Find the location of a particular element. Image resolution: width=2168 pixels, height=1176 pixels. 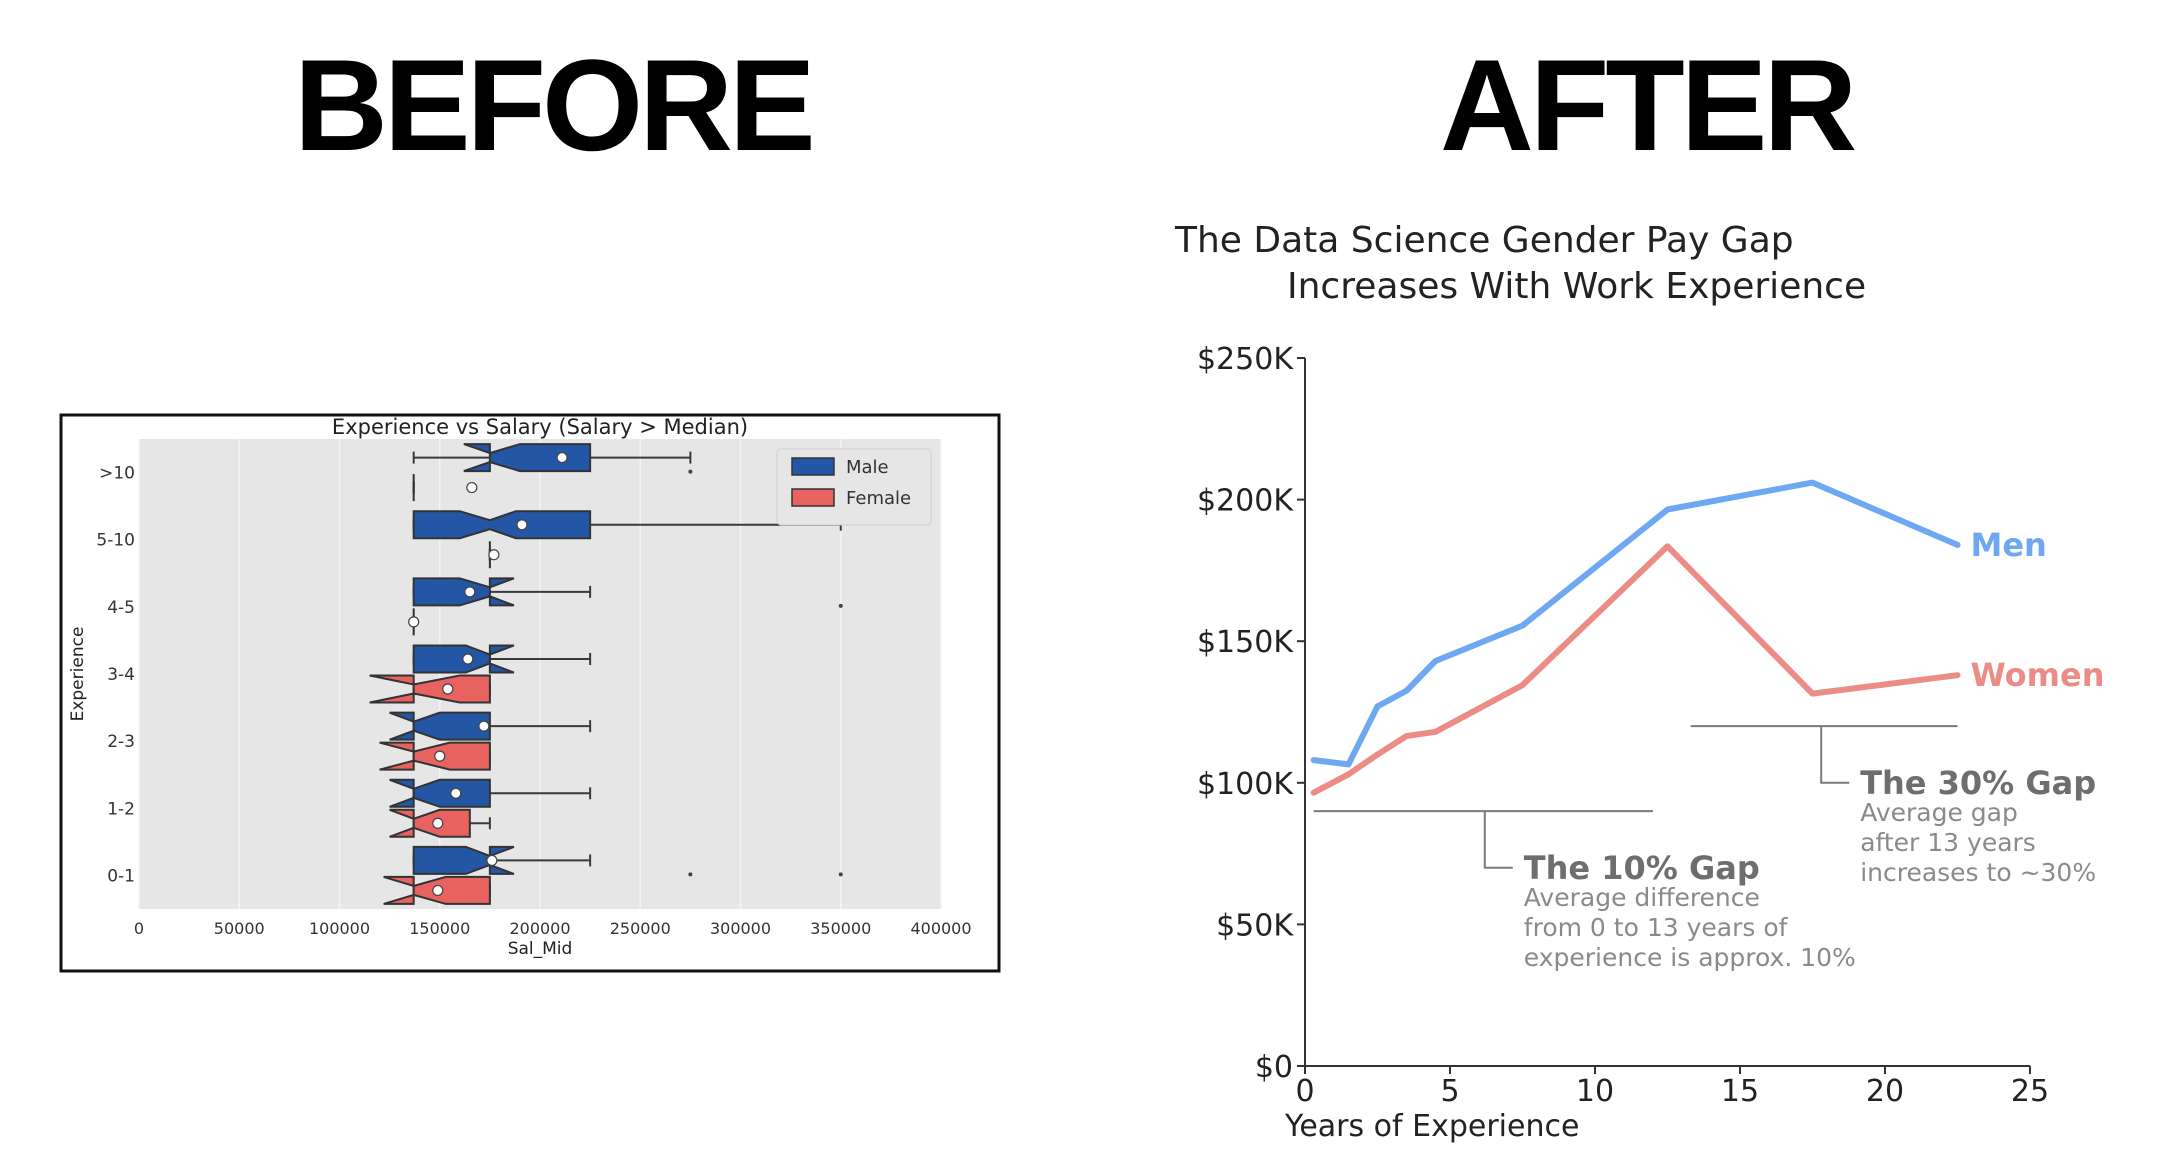

y-tick-label: 0-1 is located at coordinates (121, 876).